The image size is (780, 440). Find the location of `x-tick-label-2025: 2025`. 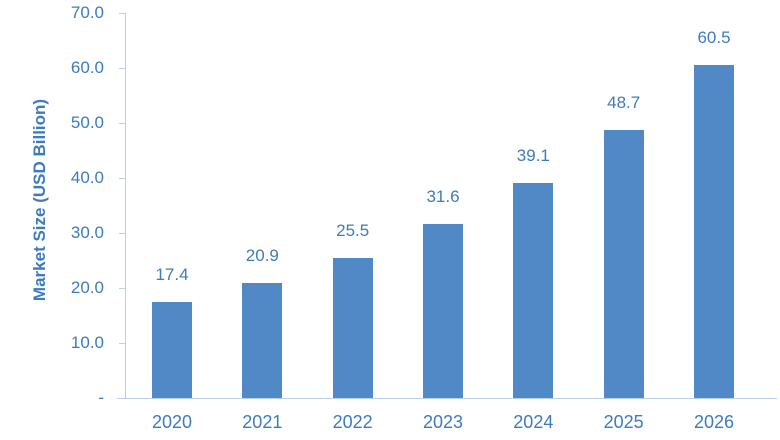

x-tick-label-2025: 2025 is located at coordinates (623, 422).